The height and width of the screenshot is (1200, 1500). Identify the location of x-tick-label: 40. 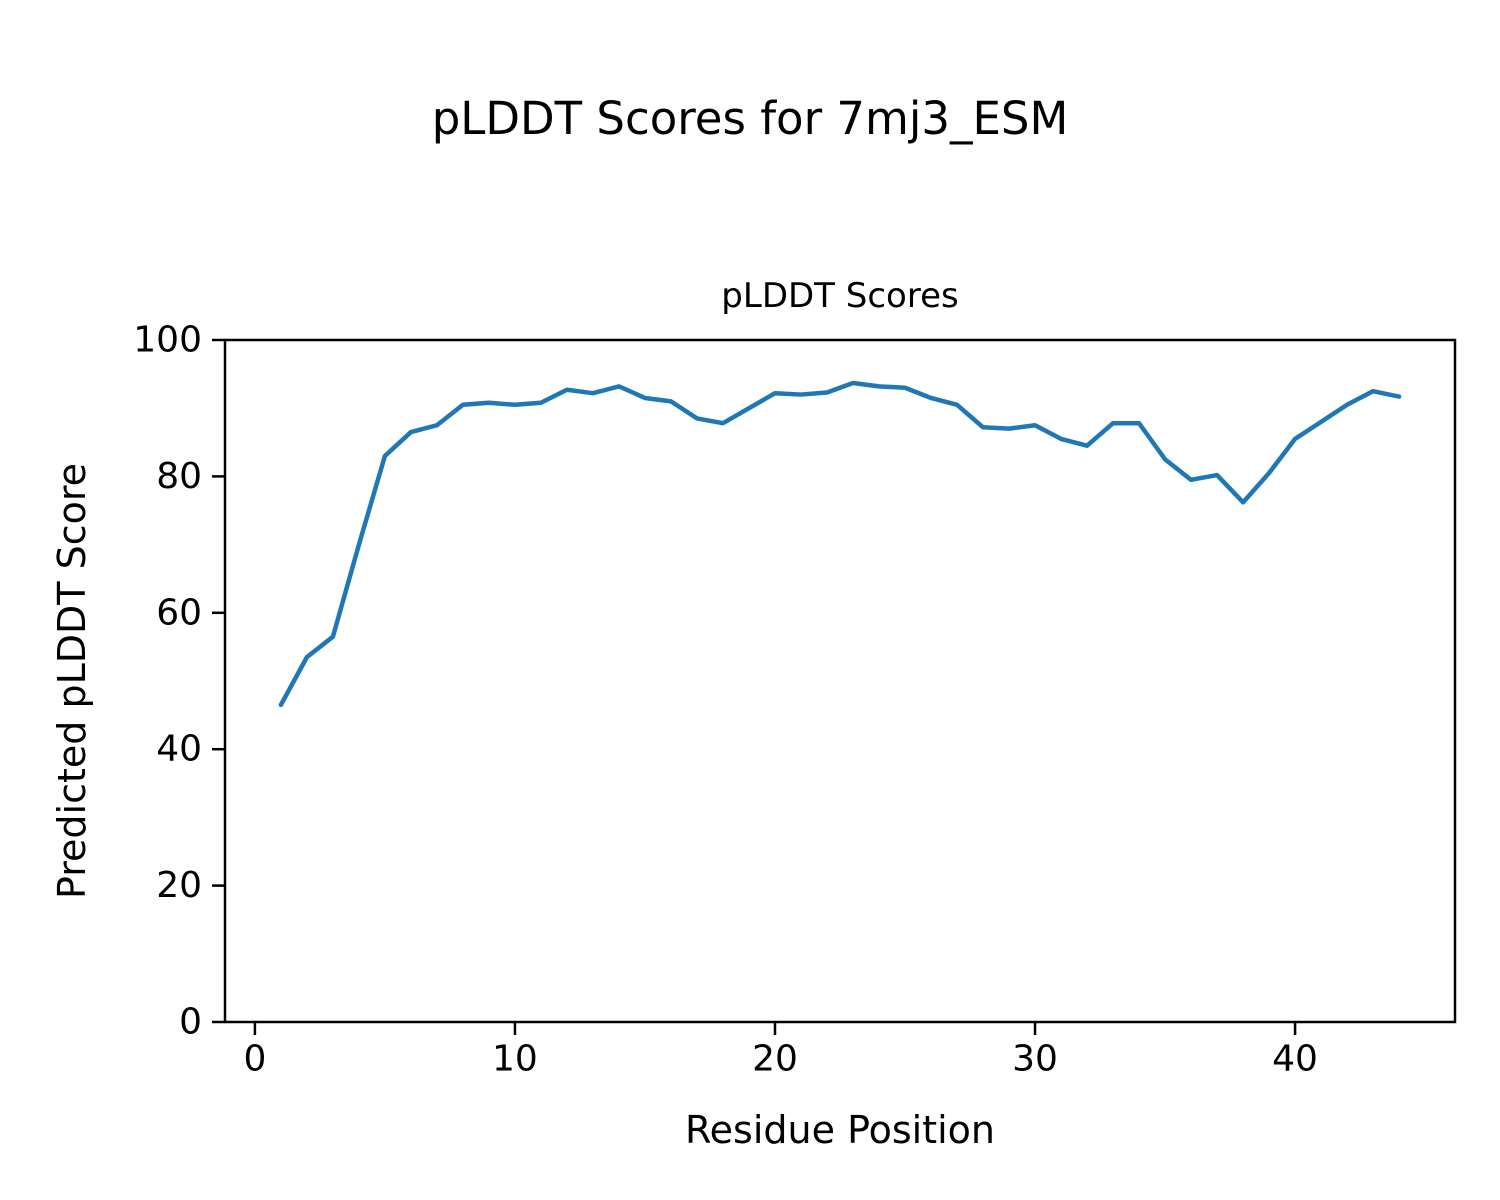
(1295, 1059).